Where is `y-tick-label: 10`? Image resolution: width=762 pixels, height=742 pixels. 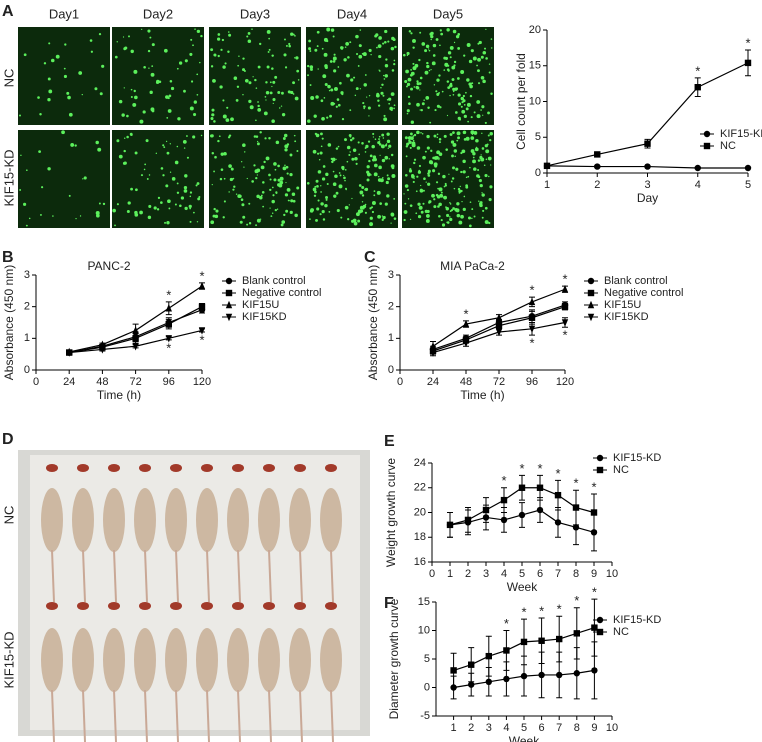
y-tick-label: 10 is located at coordinates (424, 630).